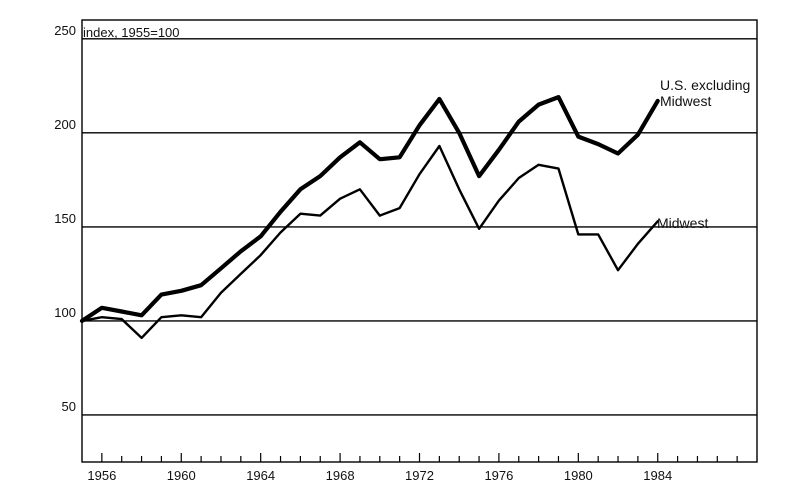 This screenshot has width=800, height=500. What do you see at coordinates (181, 475) in the screenshot?
I see `x-tick-label-1960: 1960` at bounding box center [181, 475].